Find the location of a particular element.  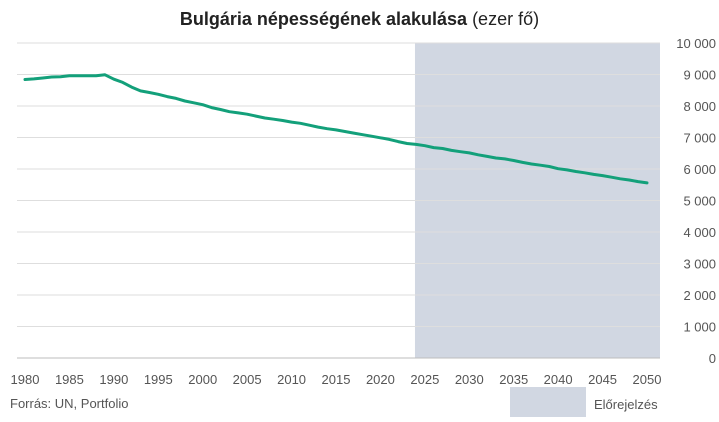

chart-title-unit: (ezer fő) is located at coordinates (506, 19).